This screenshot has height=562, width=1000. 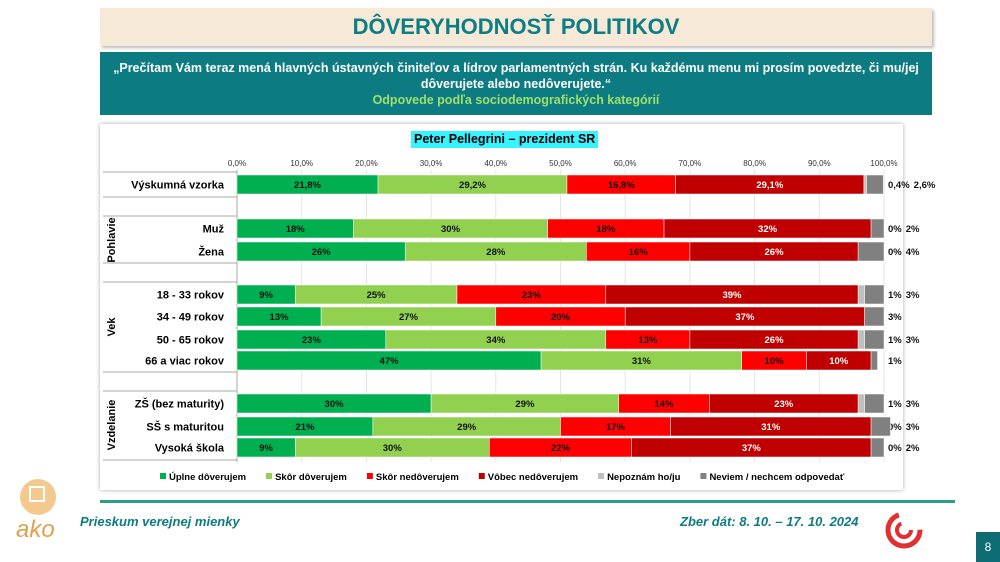 What do you see at coordinates (819, 163) in the screenshot?
I see `x-tick-label: 90,0%` at bounding box center [819, 163].